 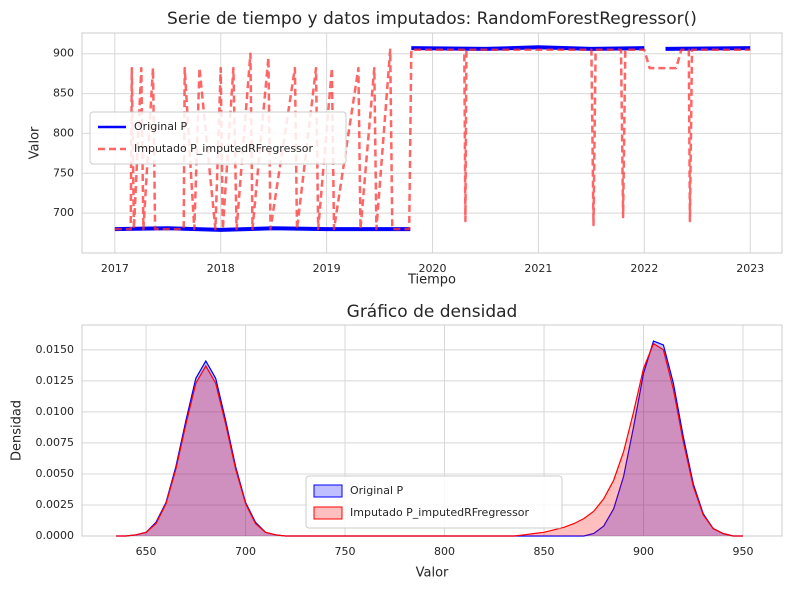 What do you see at coordinates (245, 551) in the screenshot?
I see `x-tick-label: 700` at bounding box center [245, 551].